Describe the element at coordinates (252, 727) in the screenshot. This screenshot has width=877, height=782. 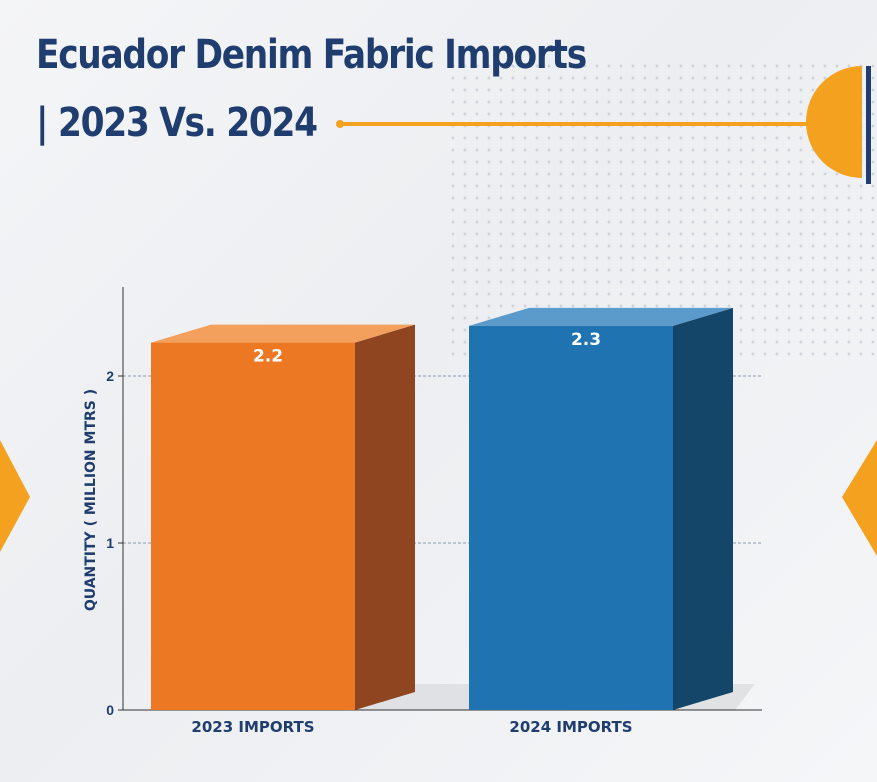
I see `x-tick-label-0: 2023 IMPORTS` at that location.